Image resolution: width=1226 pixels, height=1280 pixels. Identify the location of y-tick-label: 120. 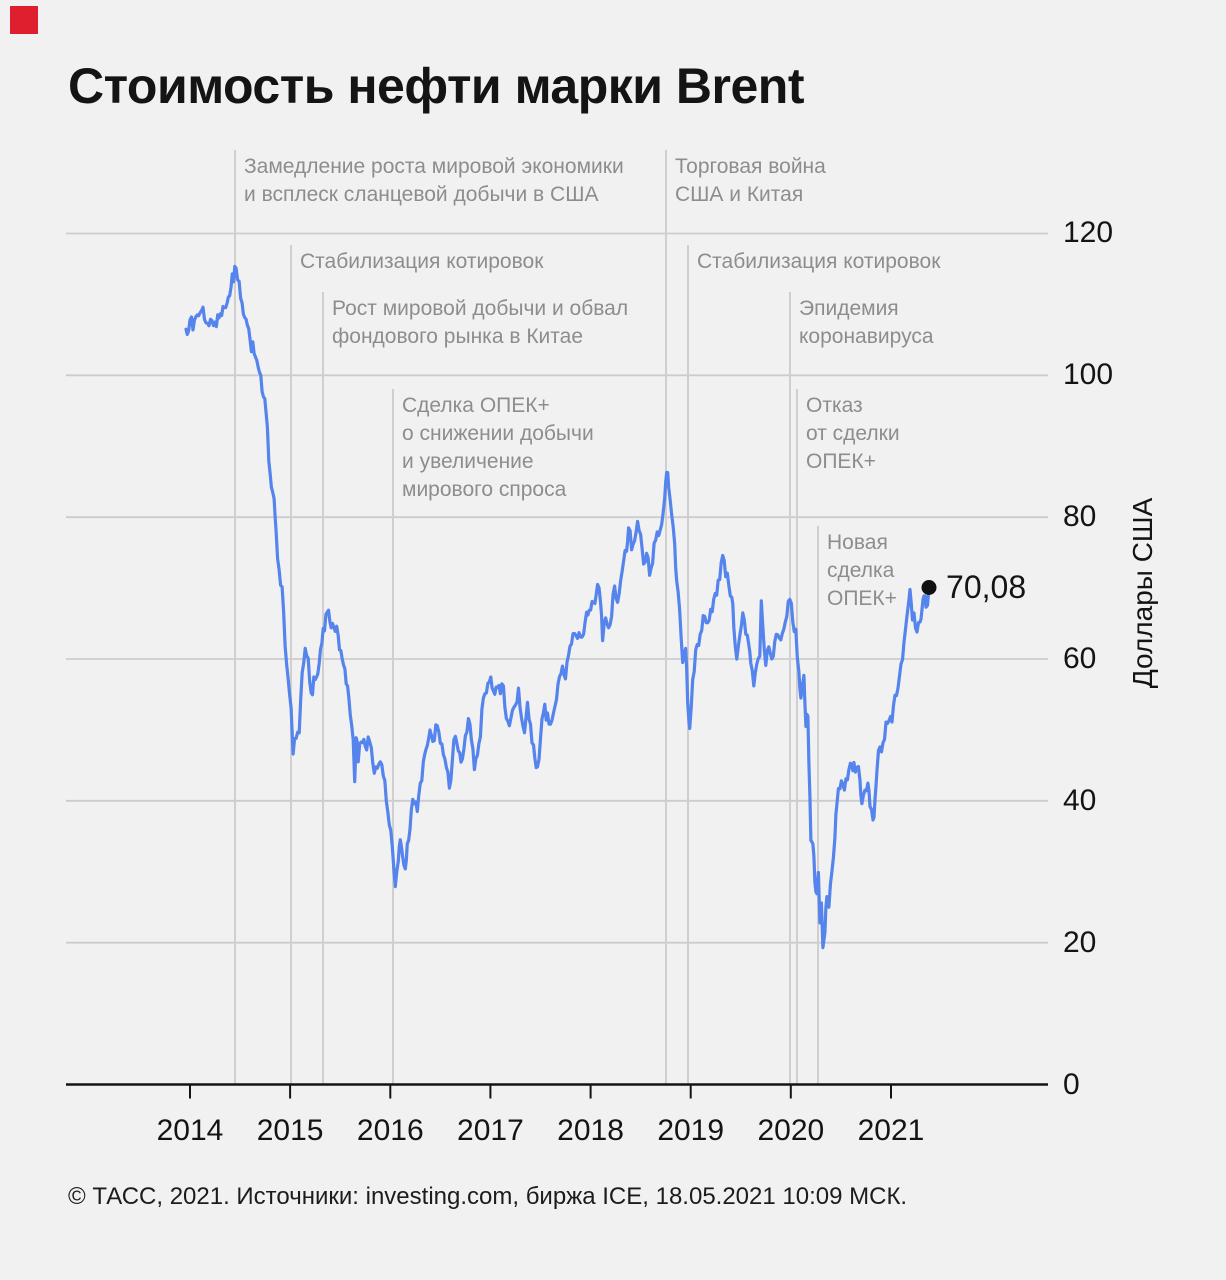
(1088, 233).